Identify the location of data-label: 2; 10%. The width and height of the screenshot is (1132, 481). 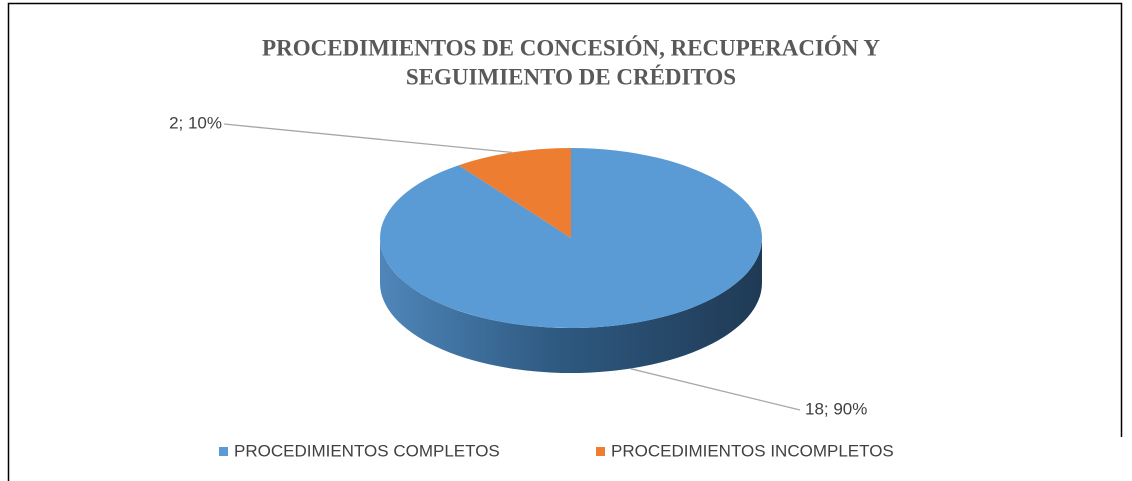
(195, 122).